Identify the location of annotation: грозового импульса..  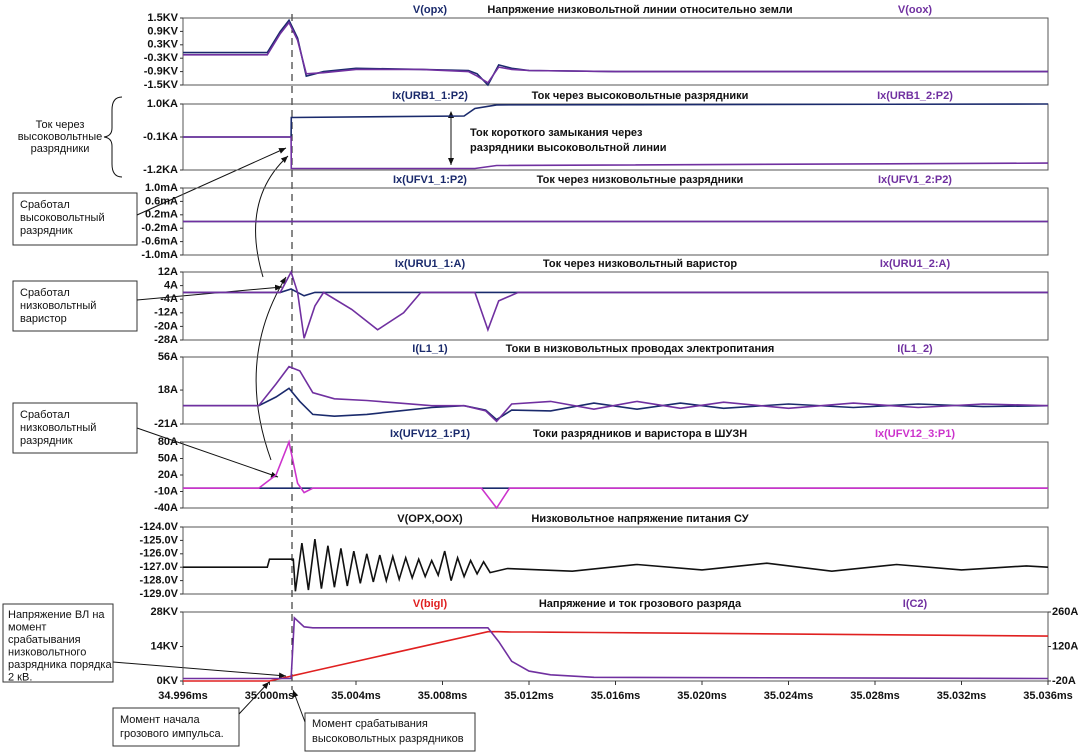
(172, 734).